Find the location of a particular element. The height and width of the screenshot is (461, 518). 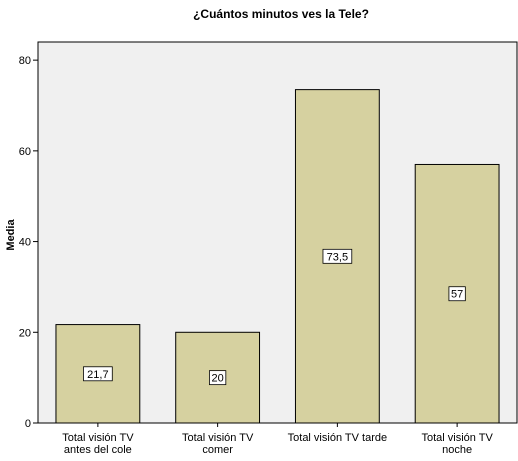

y-axis-label: Media is located at coordinates (11, 235).